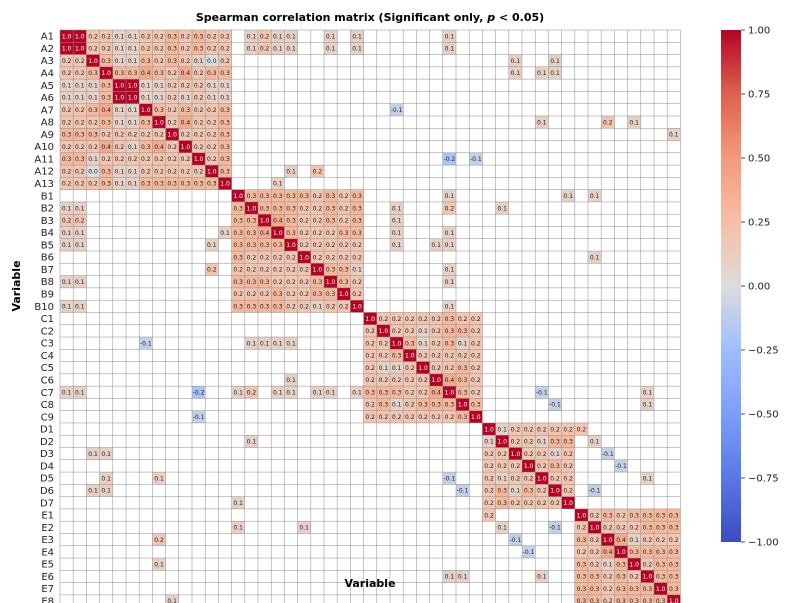  What do you see at coordinates (731, 286) in the screenshot?
I see `colorbar` at bounding box center [731, 286].